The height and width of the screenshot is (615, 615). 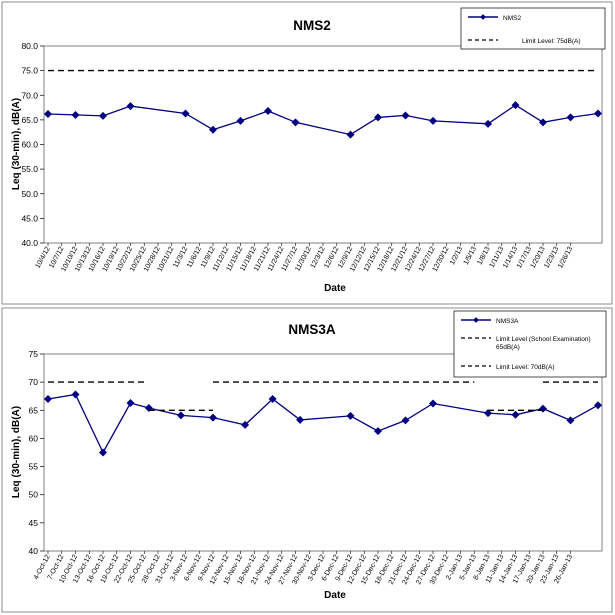 I want to click on y-tick-label: 75.0, so click(x=29, y=71).